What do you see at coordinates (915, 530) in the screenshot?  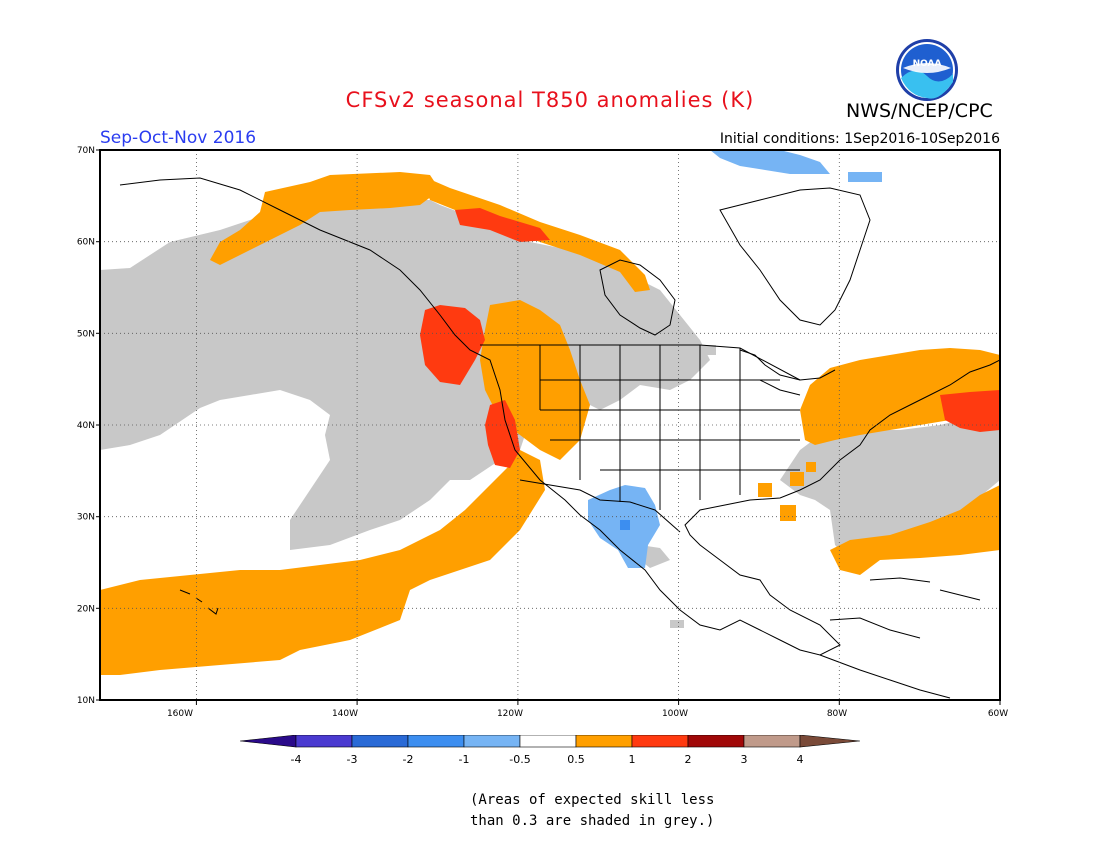 I see `orange-region-atlantic` at bounding box center [915, 530].